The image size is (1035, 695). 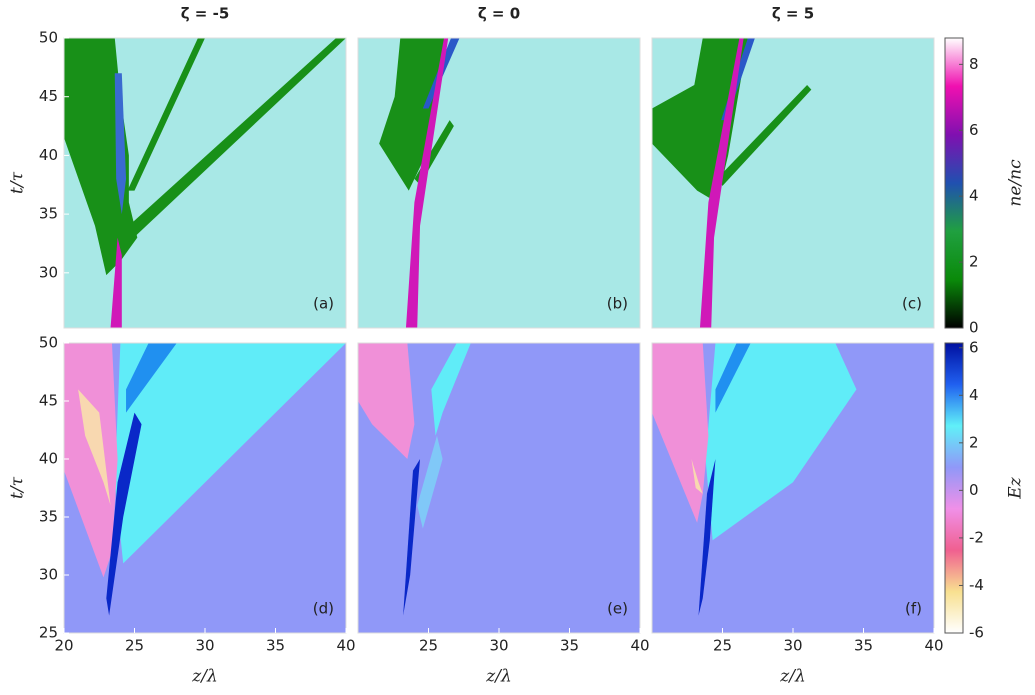 What do you see at coordinates (323, 609) in the screenshot?
I see `panel-label: (d)` at bounding box center [323, 609].